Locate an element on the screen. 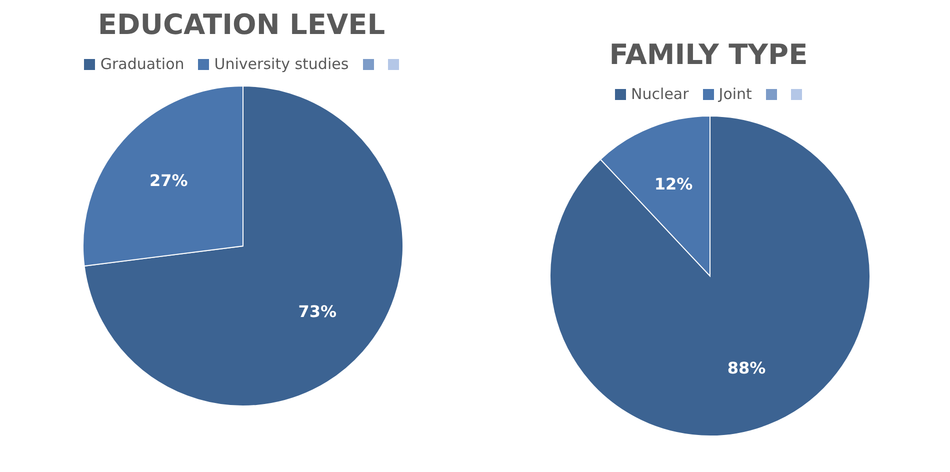 The height and width of the screenshot is (472, 950). legend-label: Joint is located at coordinates (735, 94).